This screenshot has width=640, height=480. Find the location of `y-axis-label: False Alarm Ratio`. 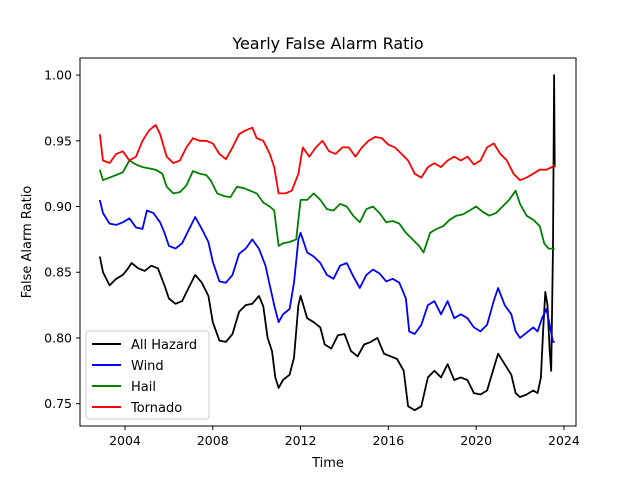

y-axis-label: False Alarm Ratio is located at coordinates (27, 242).